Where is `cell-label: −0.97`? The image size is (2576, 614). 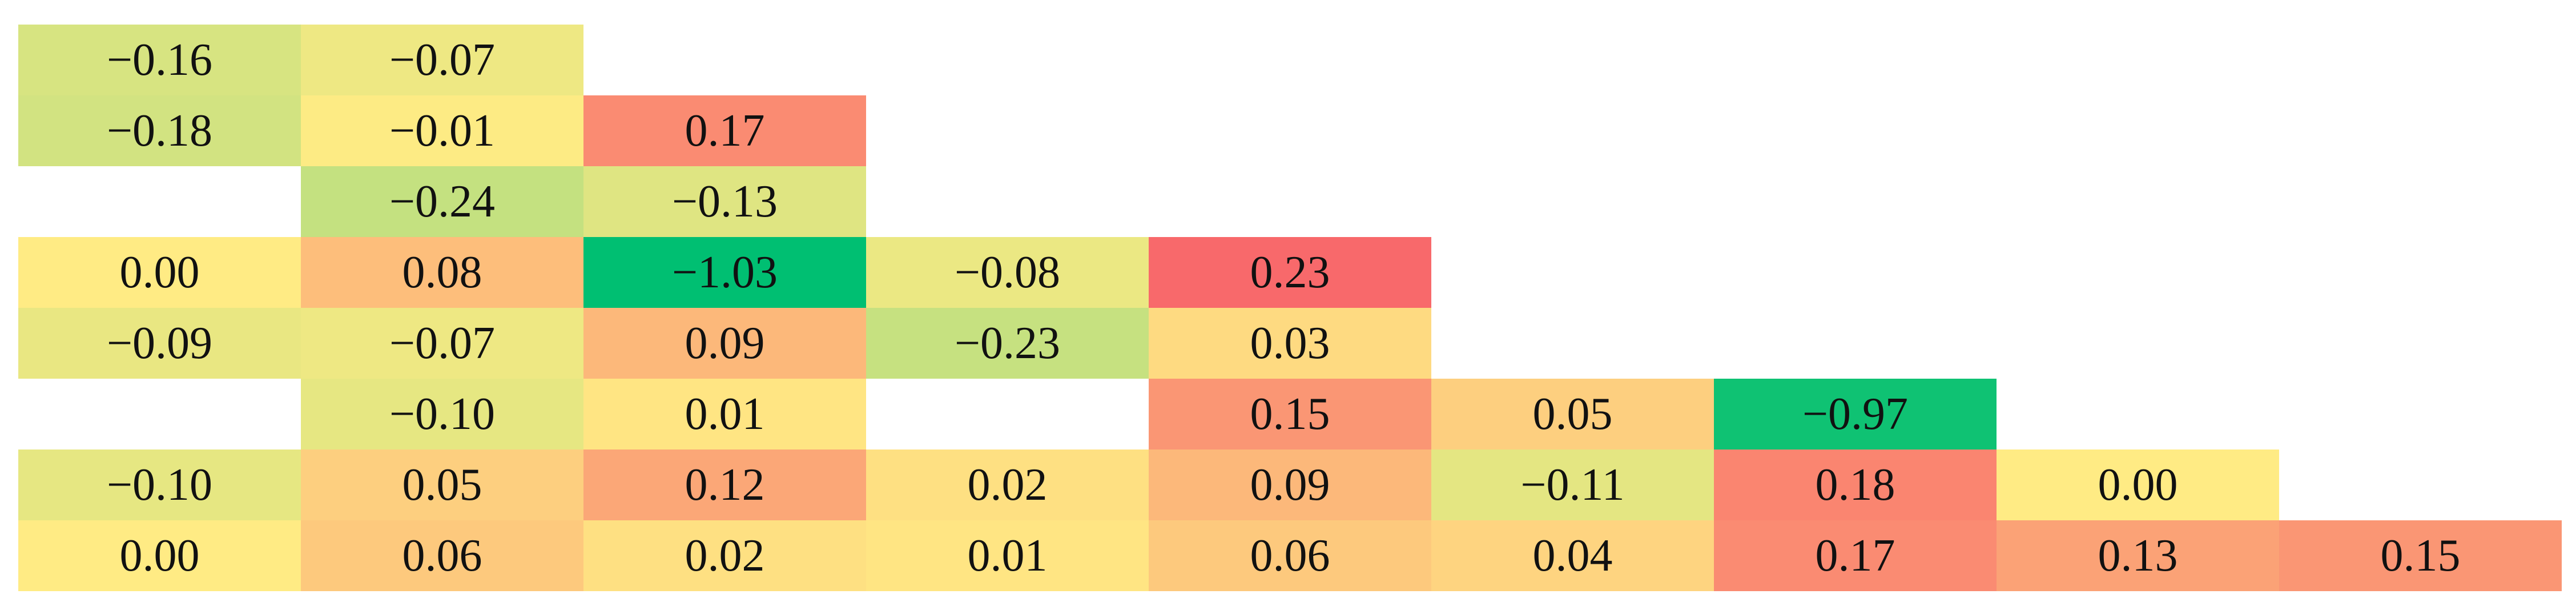
cell-label: −0.97 is located at coordinates (1855, 414).